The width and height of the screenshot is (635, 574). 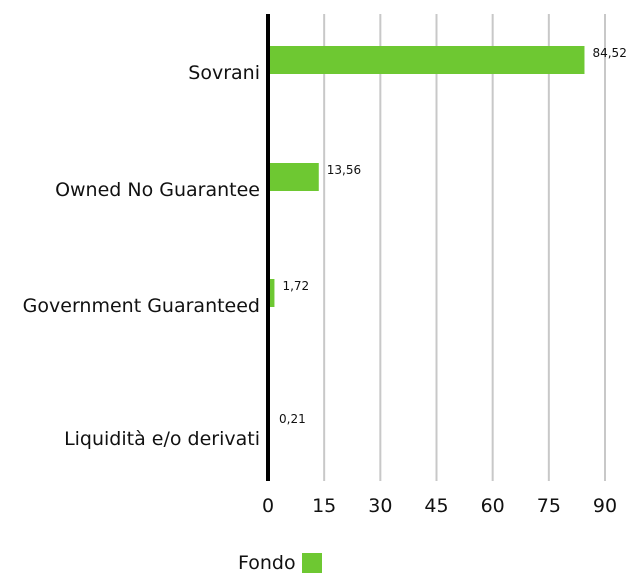 I want to click on data-label-2: 13,56, so click(x=344, y=170).